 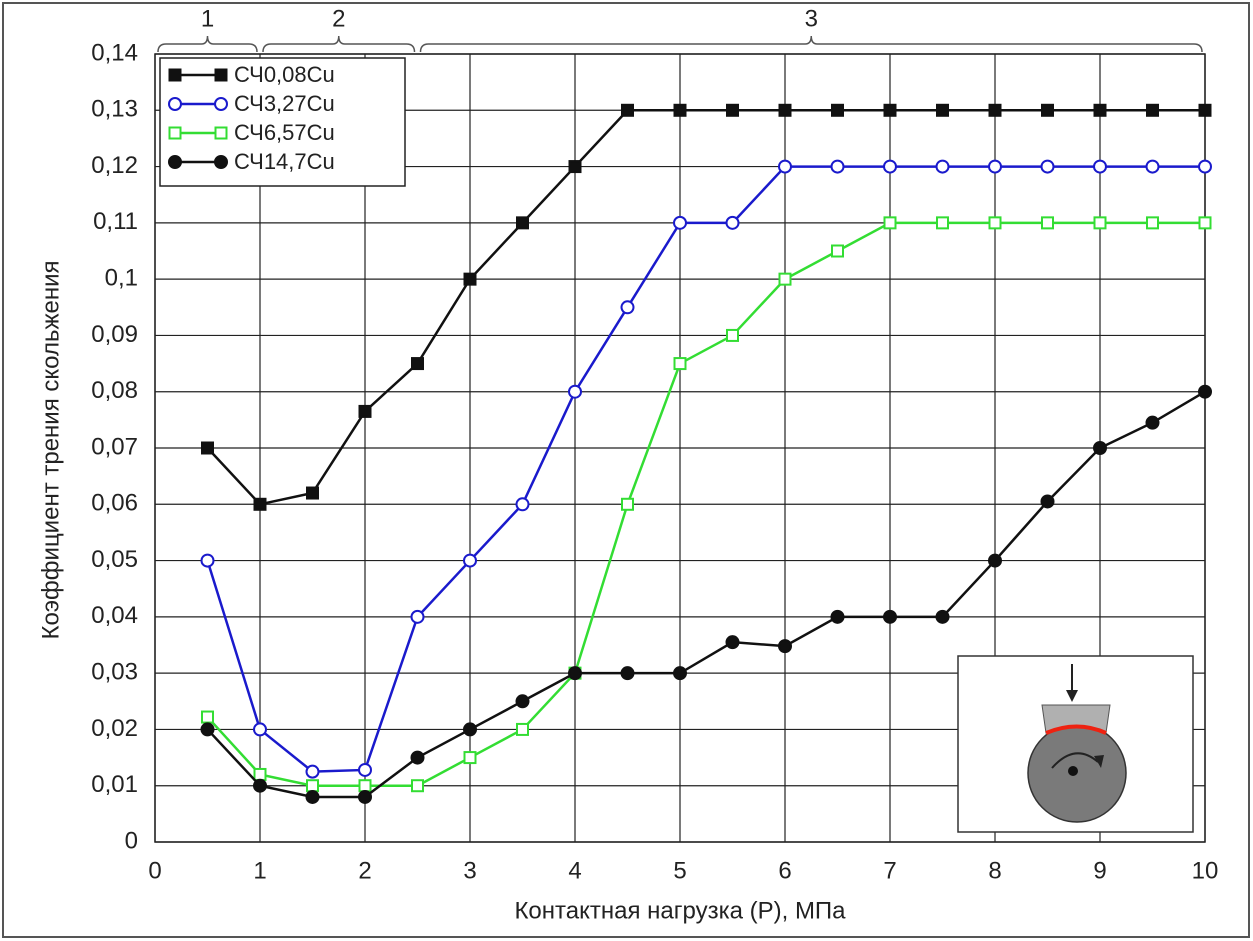 I want to click on y-tick-label: 0,11, so click(x=115, y=221).